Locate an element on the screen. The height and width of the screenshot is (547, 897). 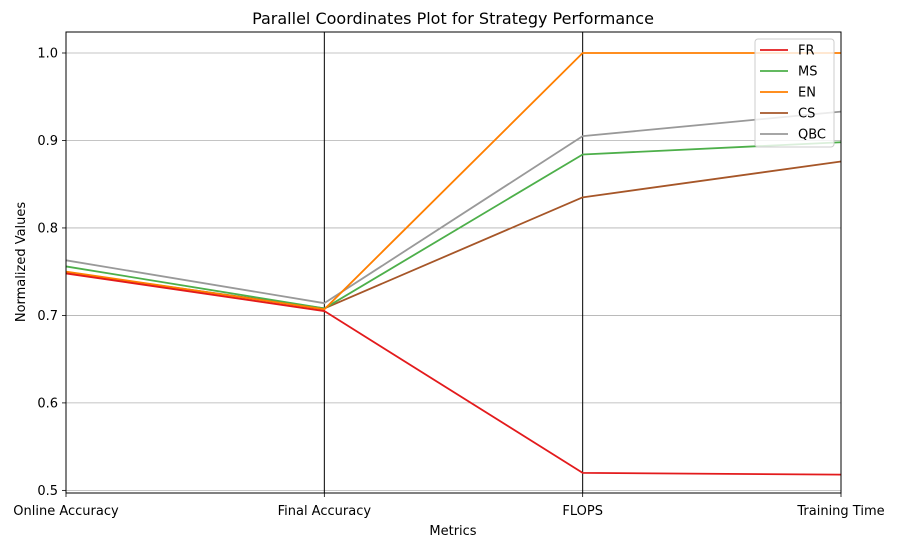
legend: FR MS EN CS QBC is located at coordinates (794, 93).